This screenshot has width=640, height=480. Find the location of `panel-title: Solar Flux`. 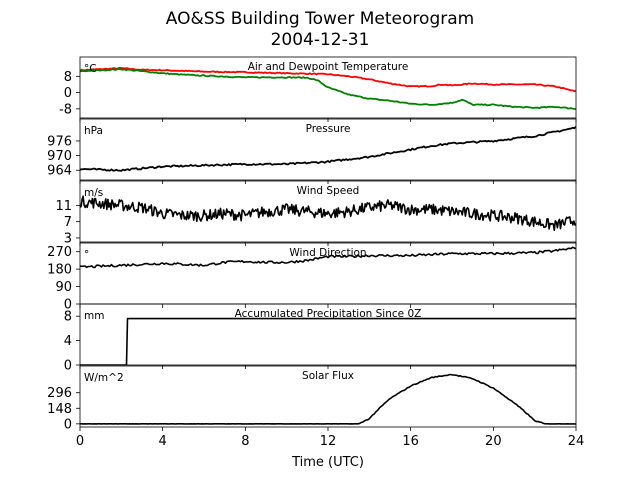

panel-title: Solar Flux is located at coordinates (328, 376).